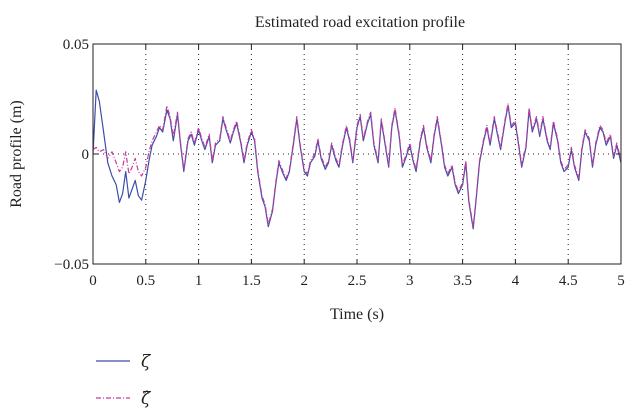 This screenshot has width=626, height=415. I want to click on y-axis-label: Road profile (m), so click(16, 154).